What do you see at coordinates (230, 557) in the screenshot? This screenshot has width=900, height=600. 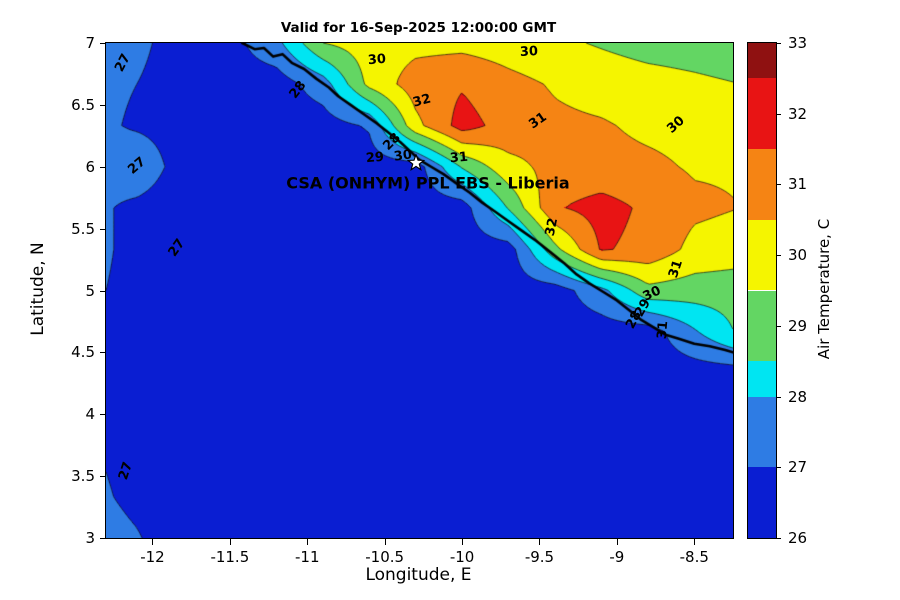 I see `x-tick-label: -11.5` at bounding box center [230, 557].